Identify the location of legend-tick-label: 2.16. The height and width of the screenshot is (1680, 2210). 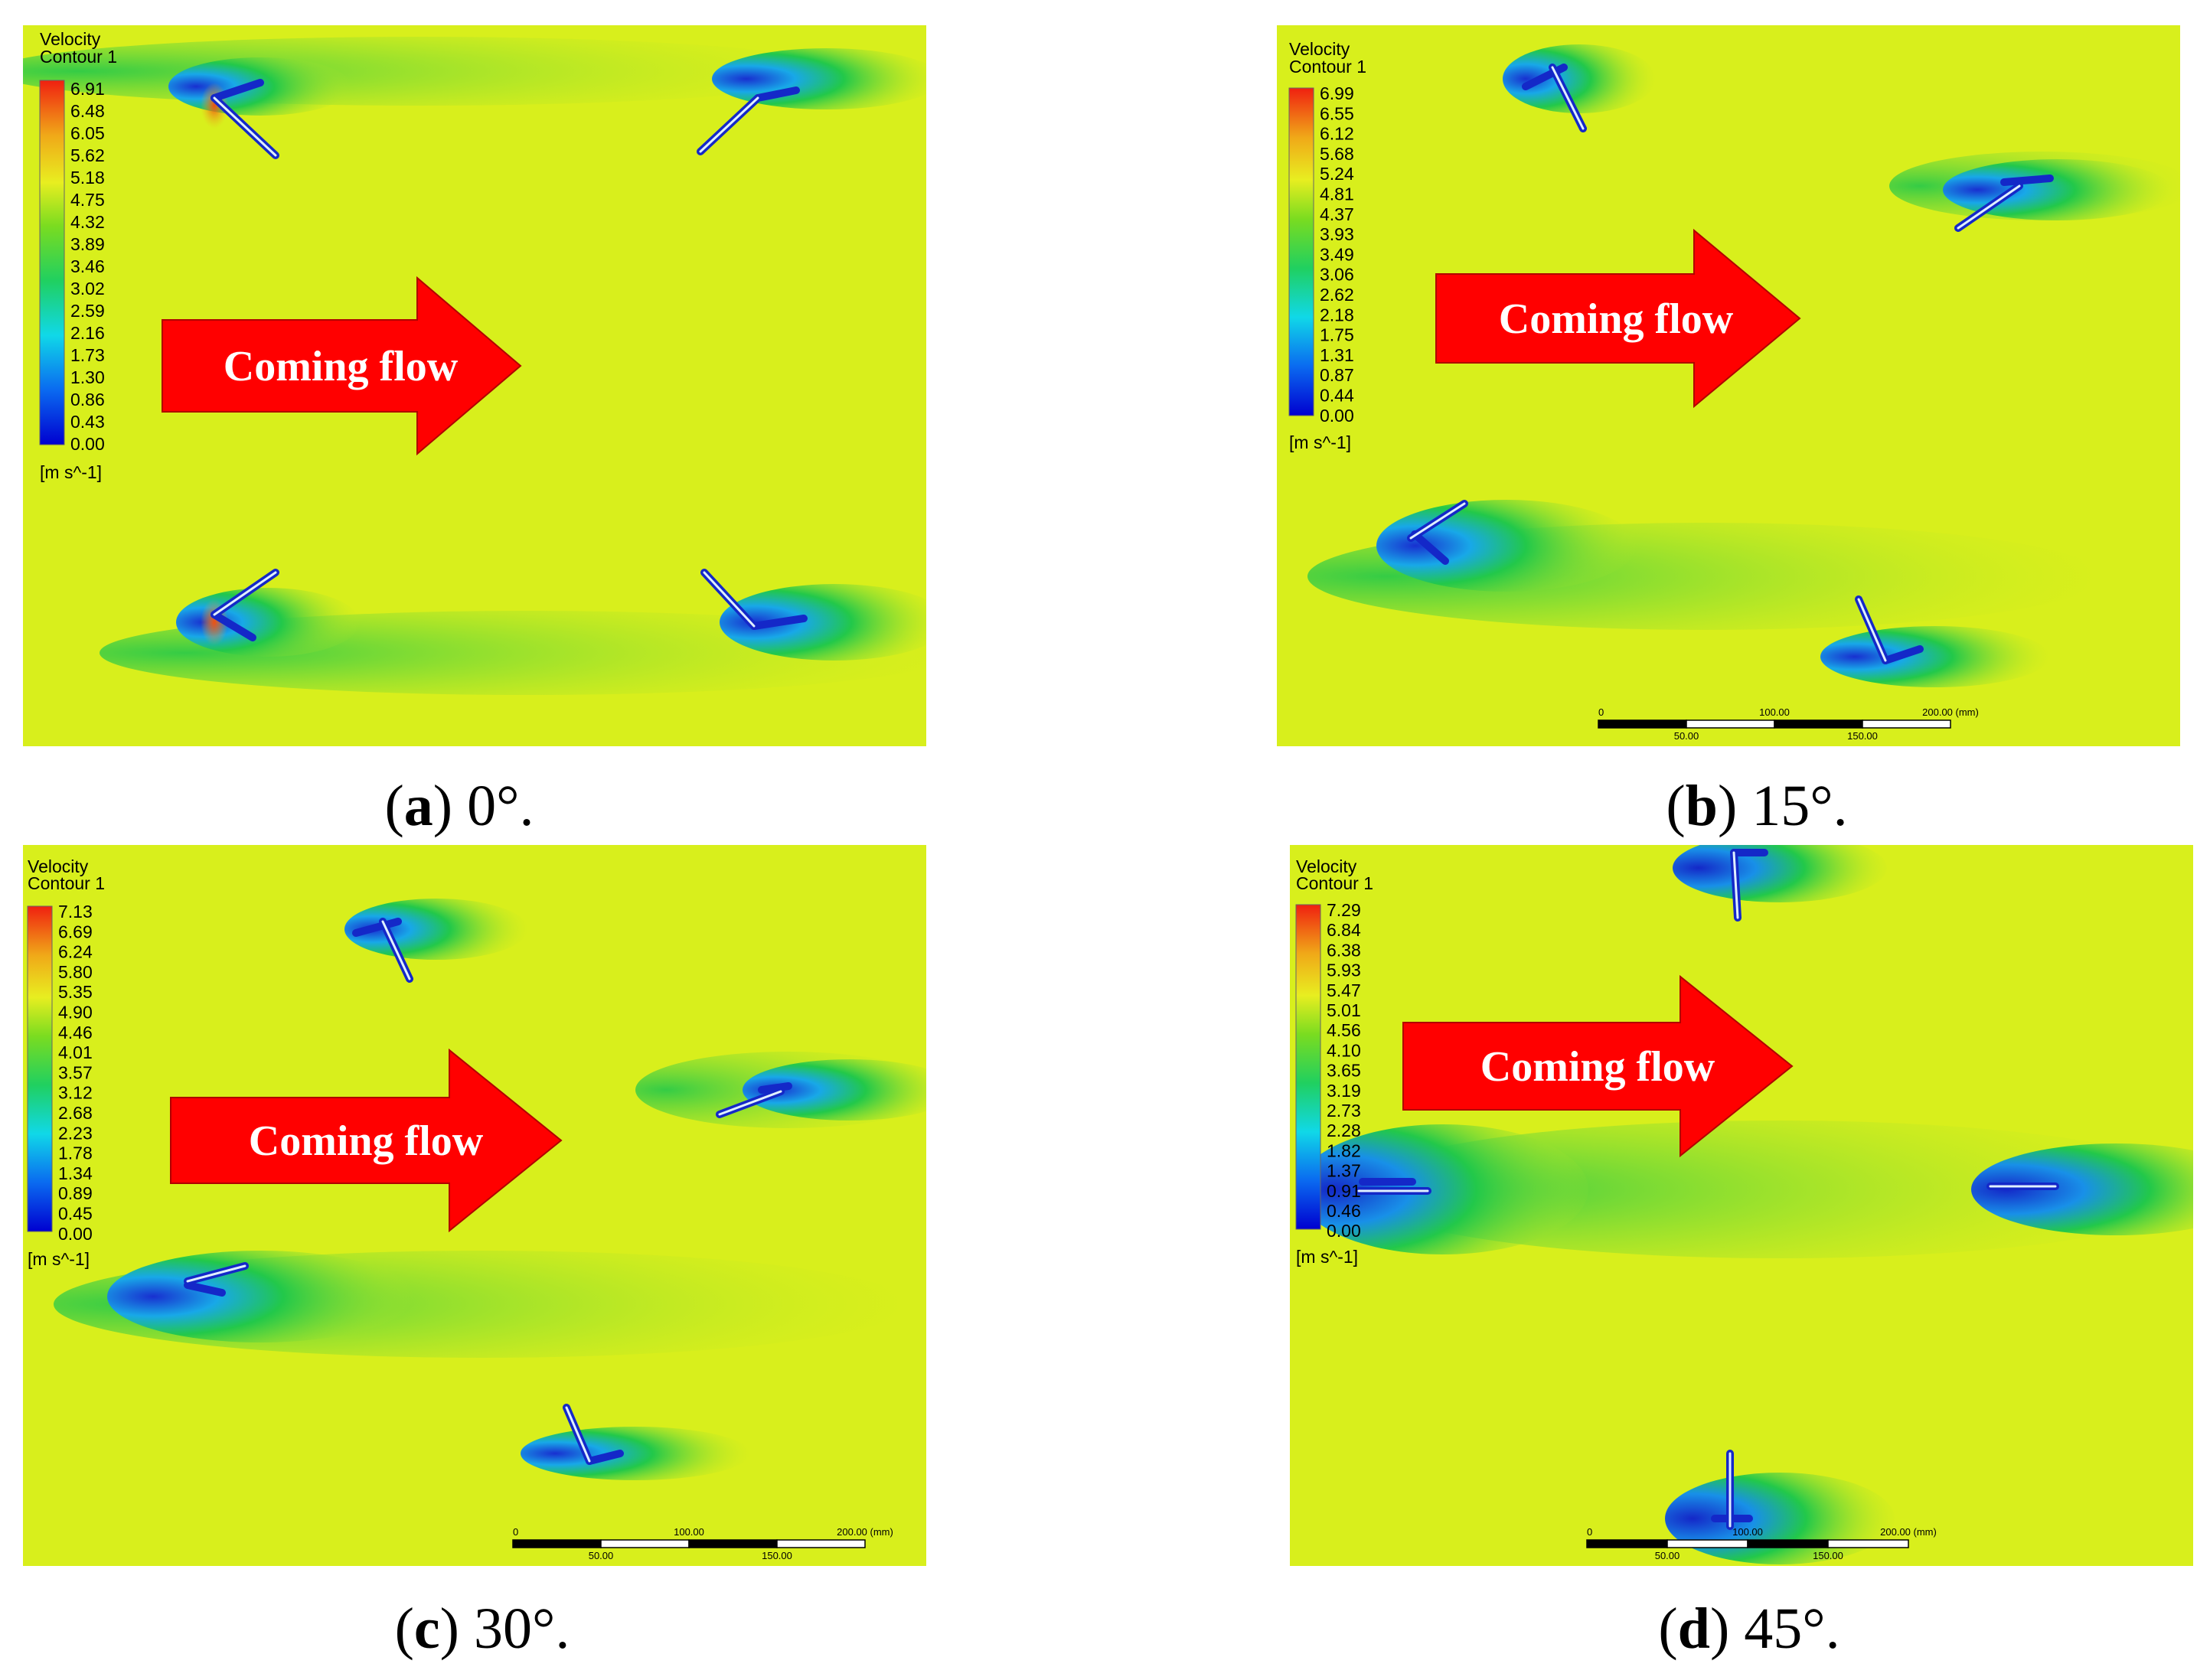
(87, 333).